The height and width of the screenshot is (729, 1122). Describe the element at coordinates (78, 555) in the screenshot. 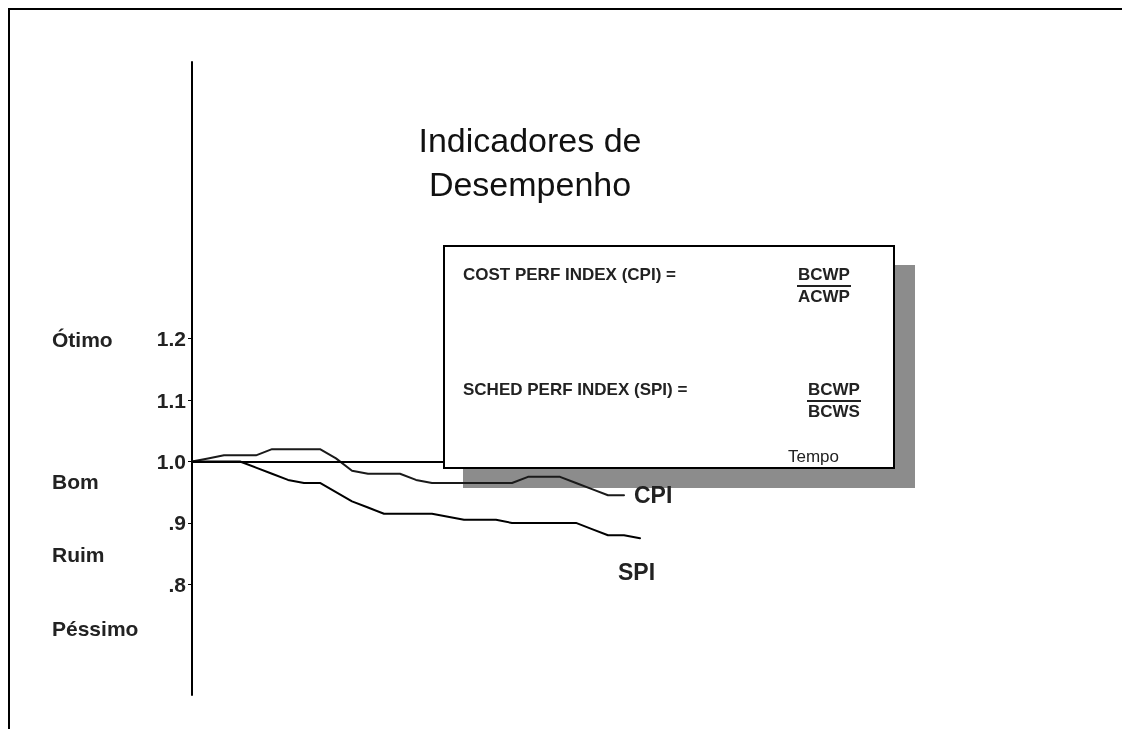

I see `text: Ruim` at that location.